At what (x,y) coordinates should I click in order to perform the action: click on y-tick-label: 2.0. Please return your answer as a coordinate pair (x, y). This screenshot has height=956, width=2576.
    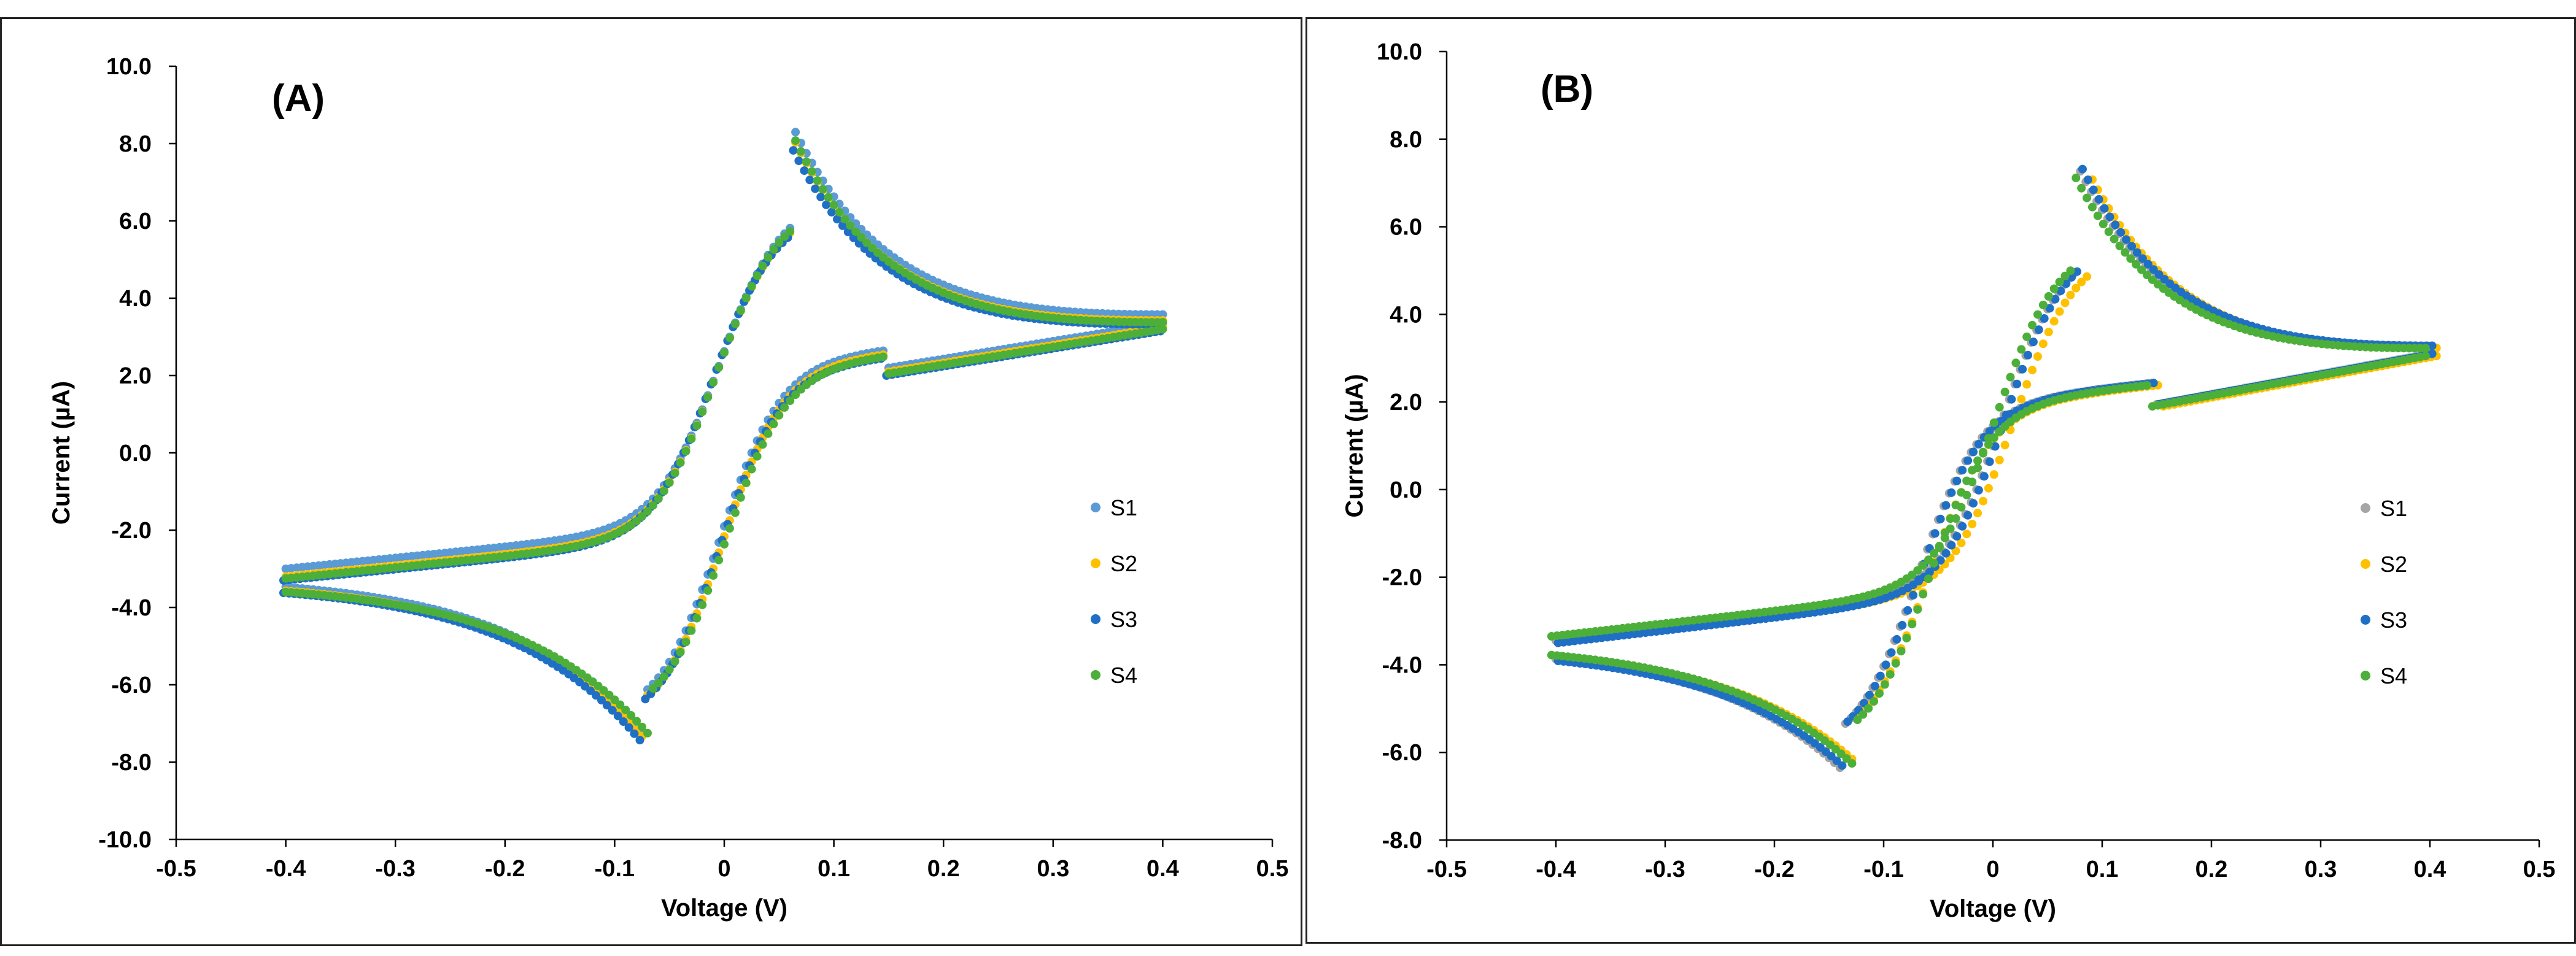
    Looking at the image, I should click on (135, 376).